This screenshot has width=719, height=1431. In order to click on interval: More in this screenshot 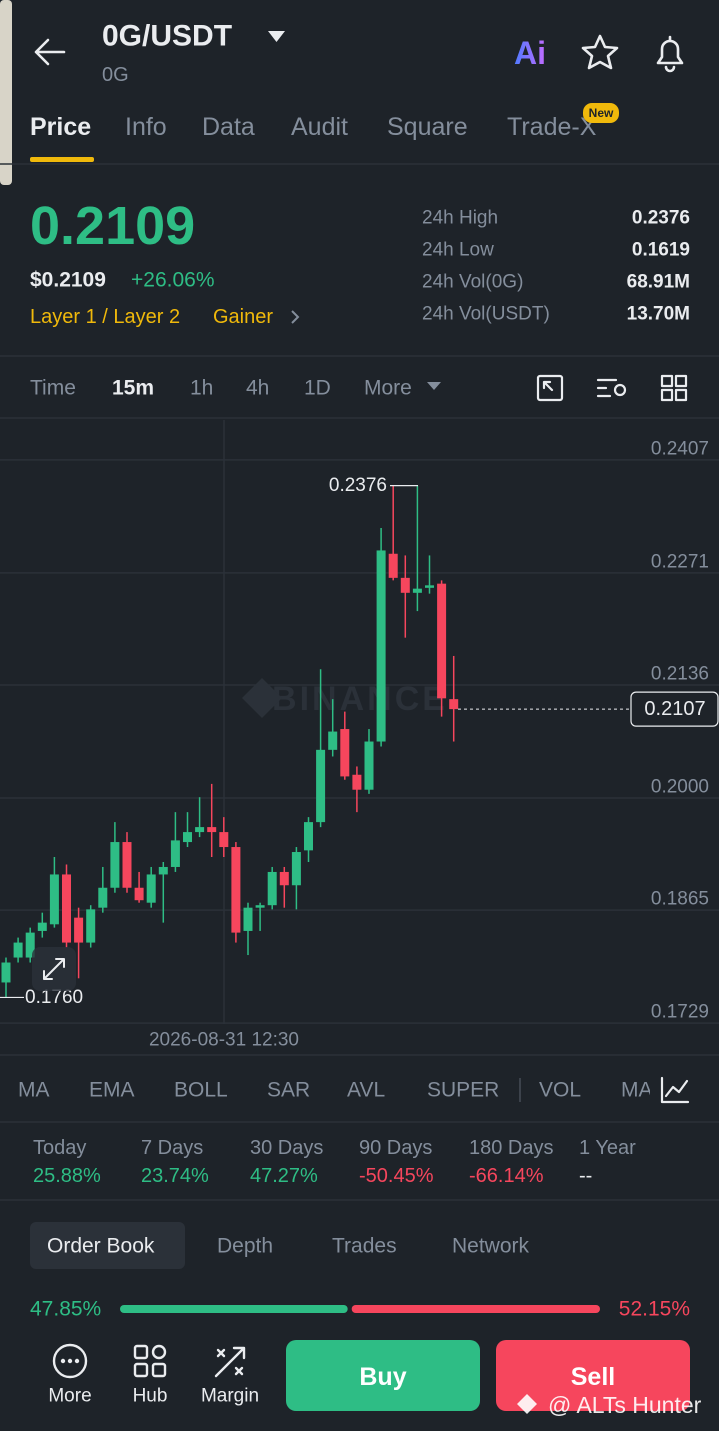, I will do `click(388, 388)`.